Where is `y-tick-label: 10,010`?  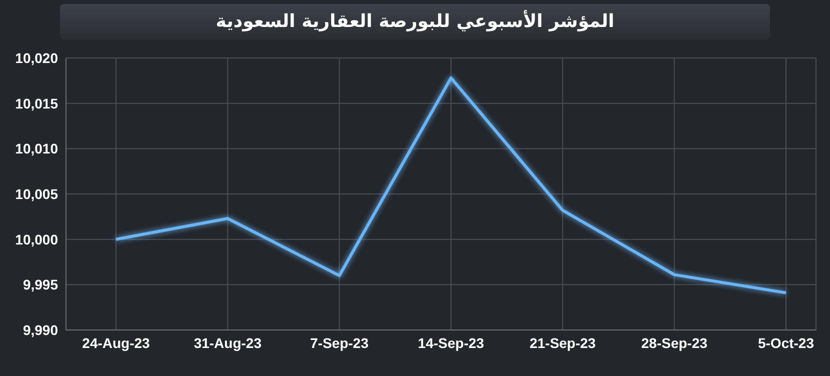
y-tick-label: 10,010 is located at coordinates (36, 148).